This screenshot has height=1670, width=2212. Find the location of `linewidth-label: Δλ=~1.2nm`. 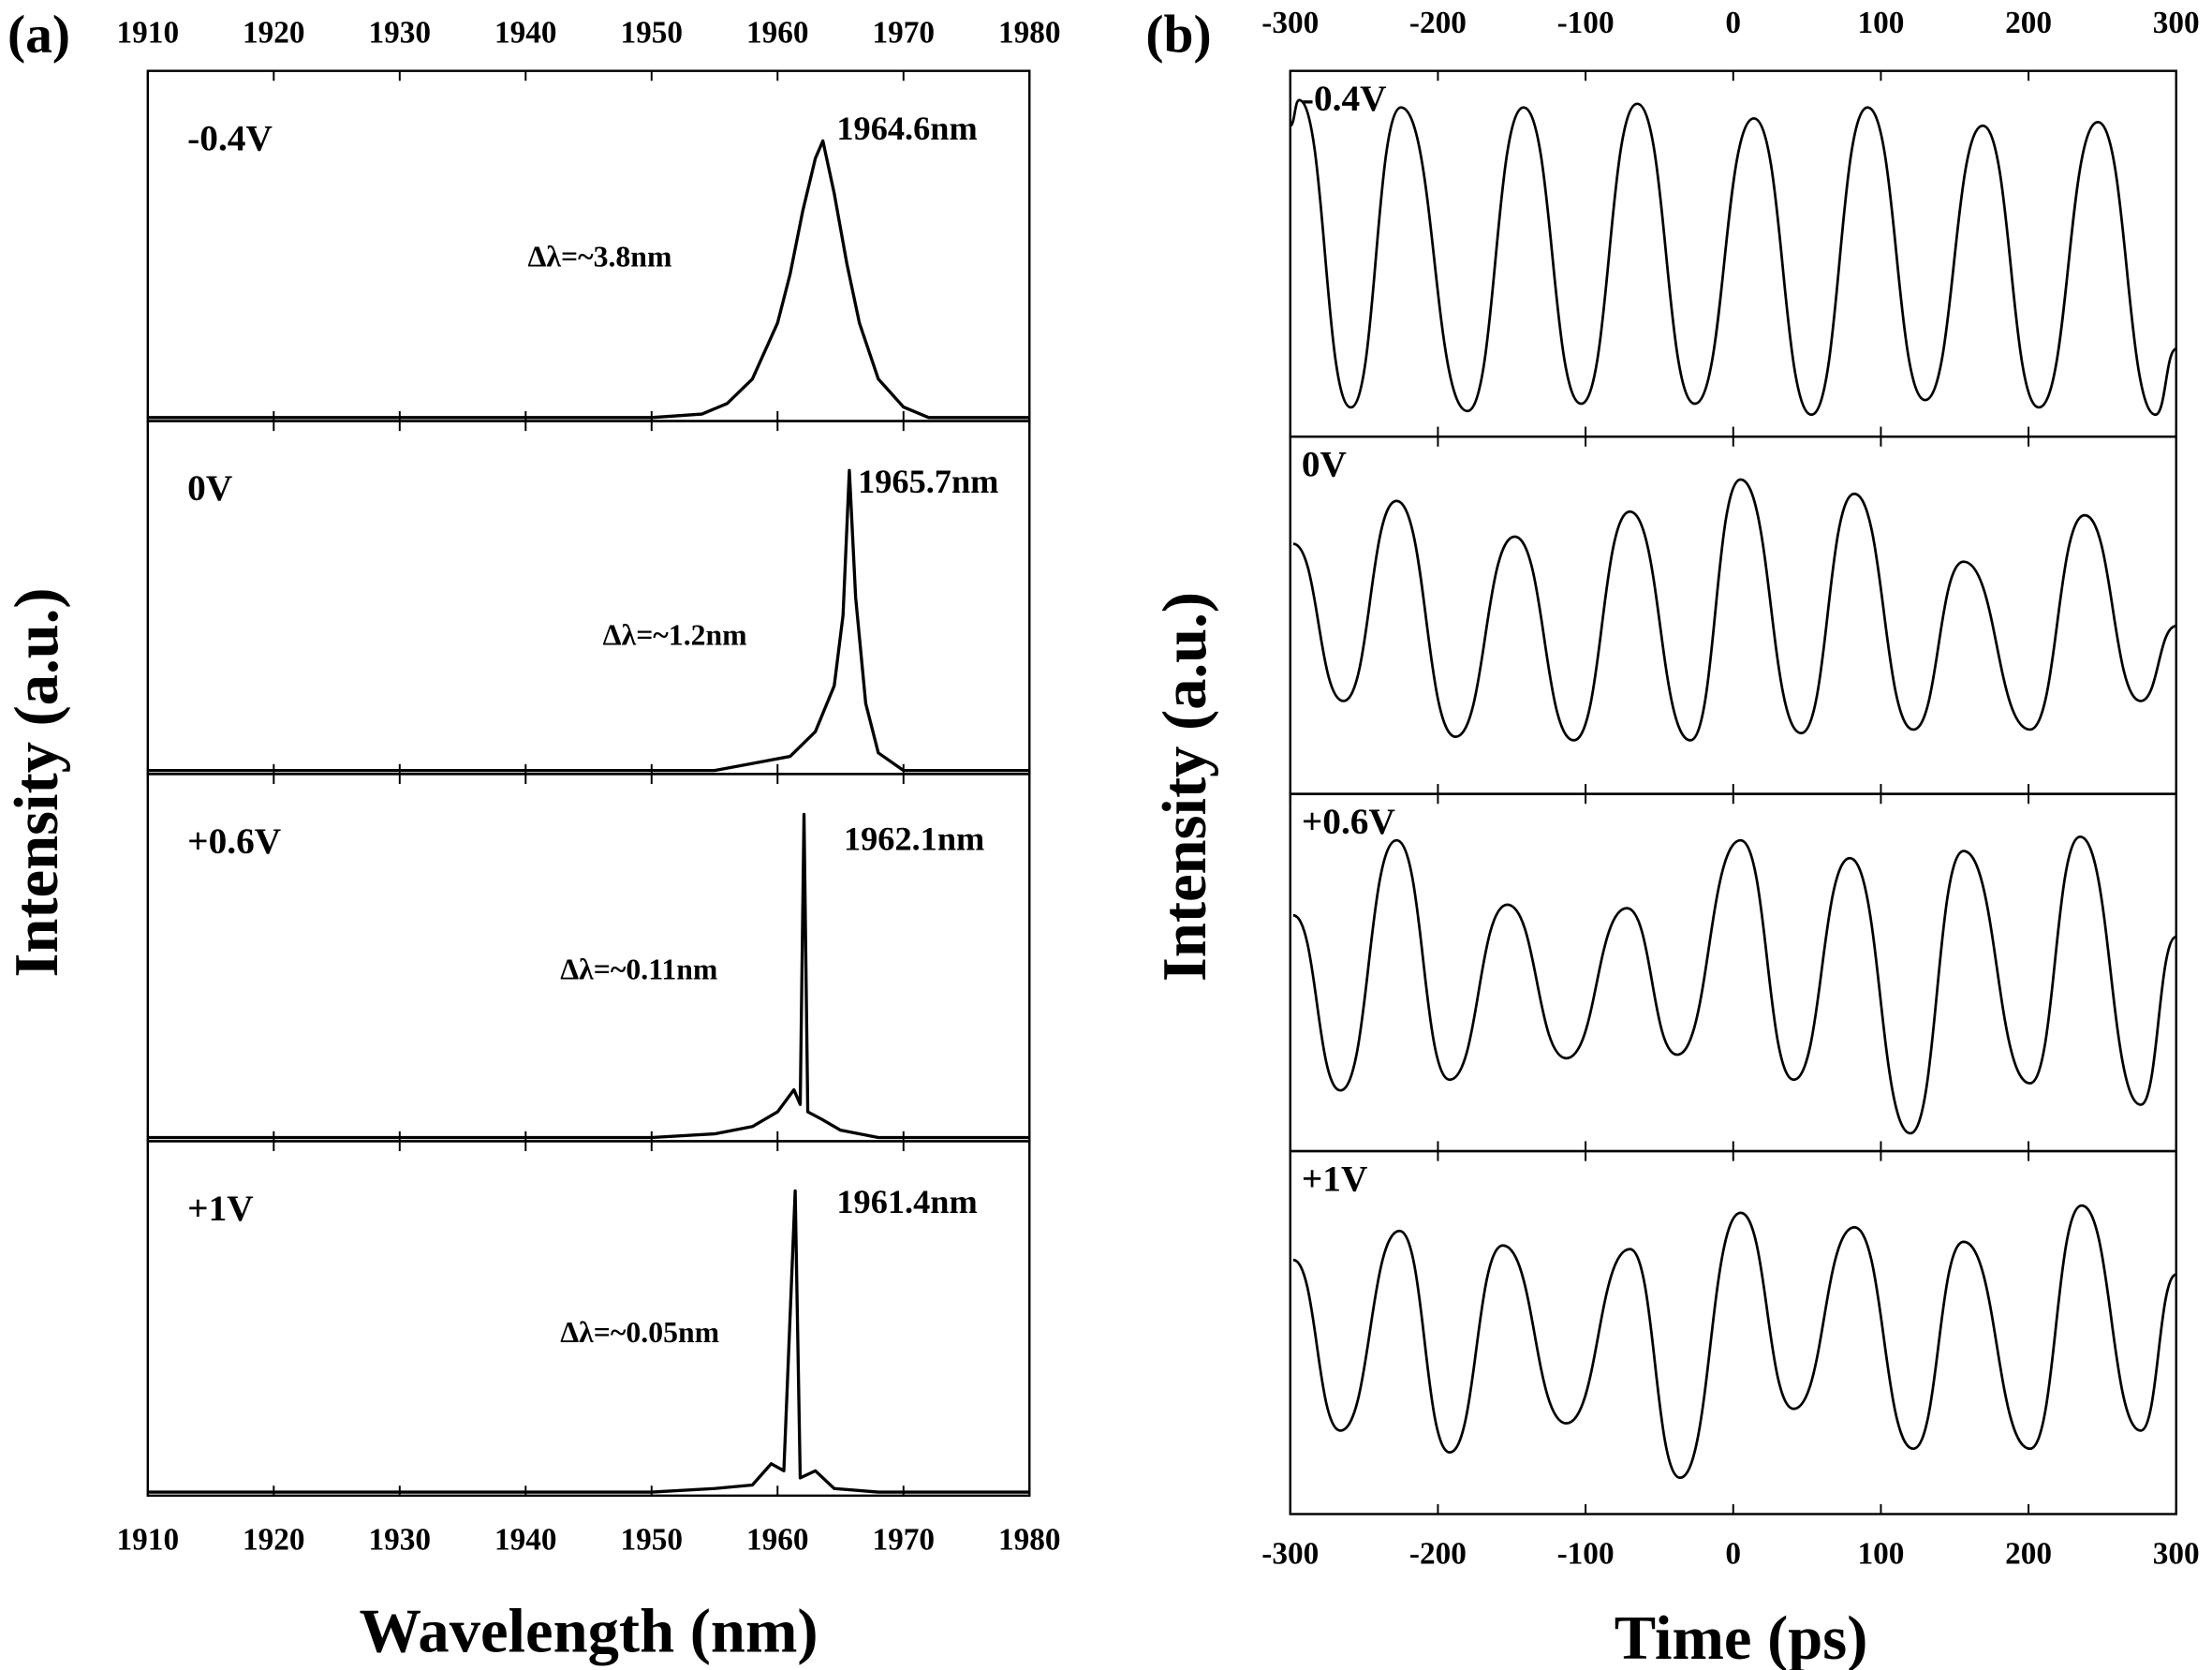

linewidth-label: Δλ=~1.2nm is located at coordinates (675, 634).